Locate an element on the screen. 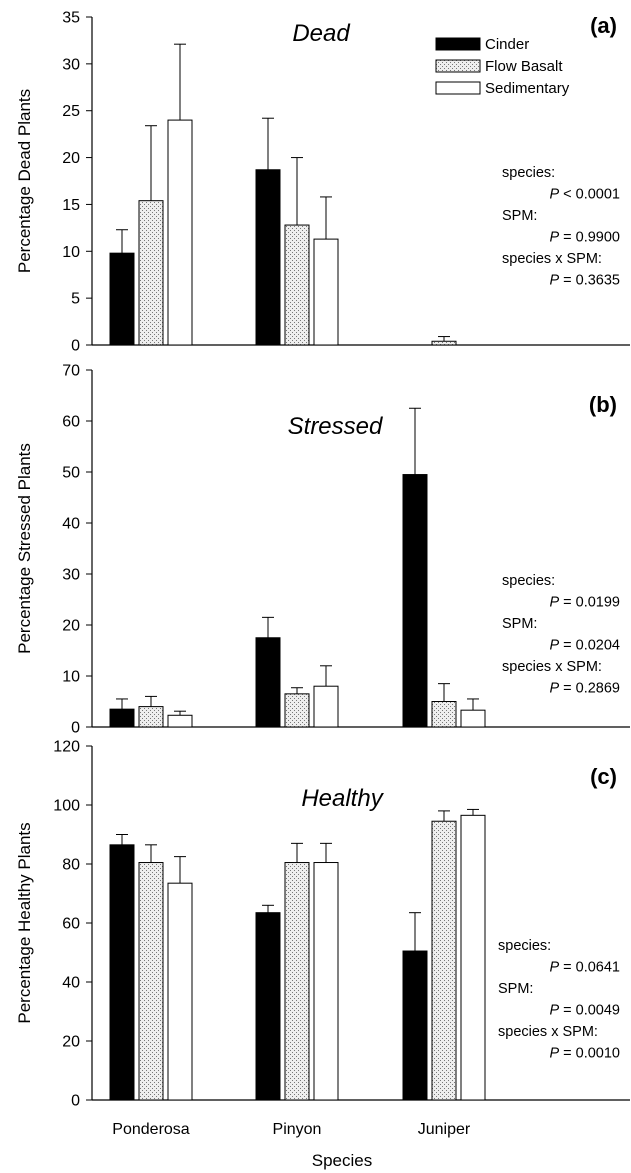 The image size is (631, 1173). y-tick-label: 120 is located at coordinates (66, 747).